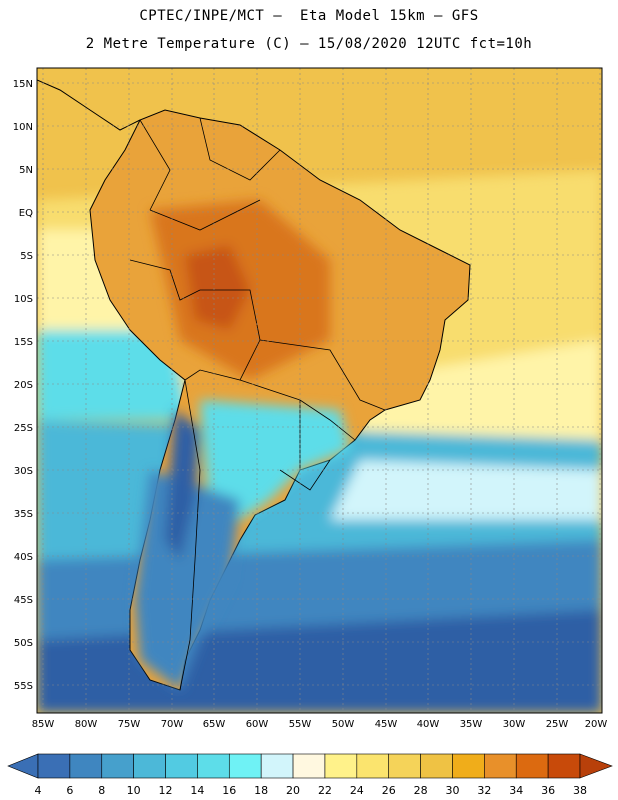 This screenshot has height=800, width=618. Describe the element at coordinates (275, 460) in the screenshot. I see `land-cool-south` at that location.